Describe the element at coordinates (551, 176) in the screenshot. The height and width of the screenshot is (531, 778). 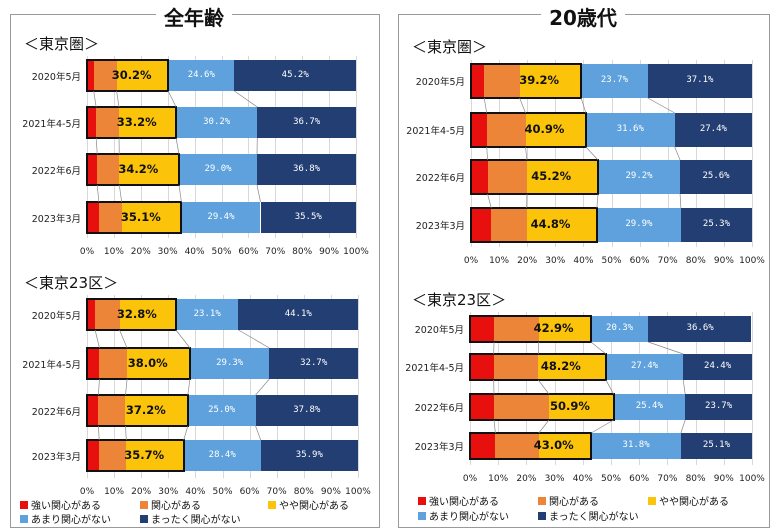
I see `label-interest-total: 45.2%` at that location.